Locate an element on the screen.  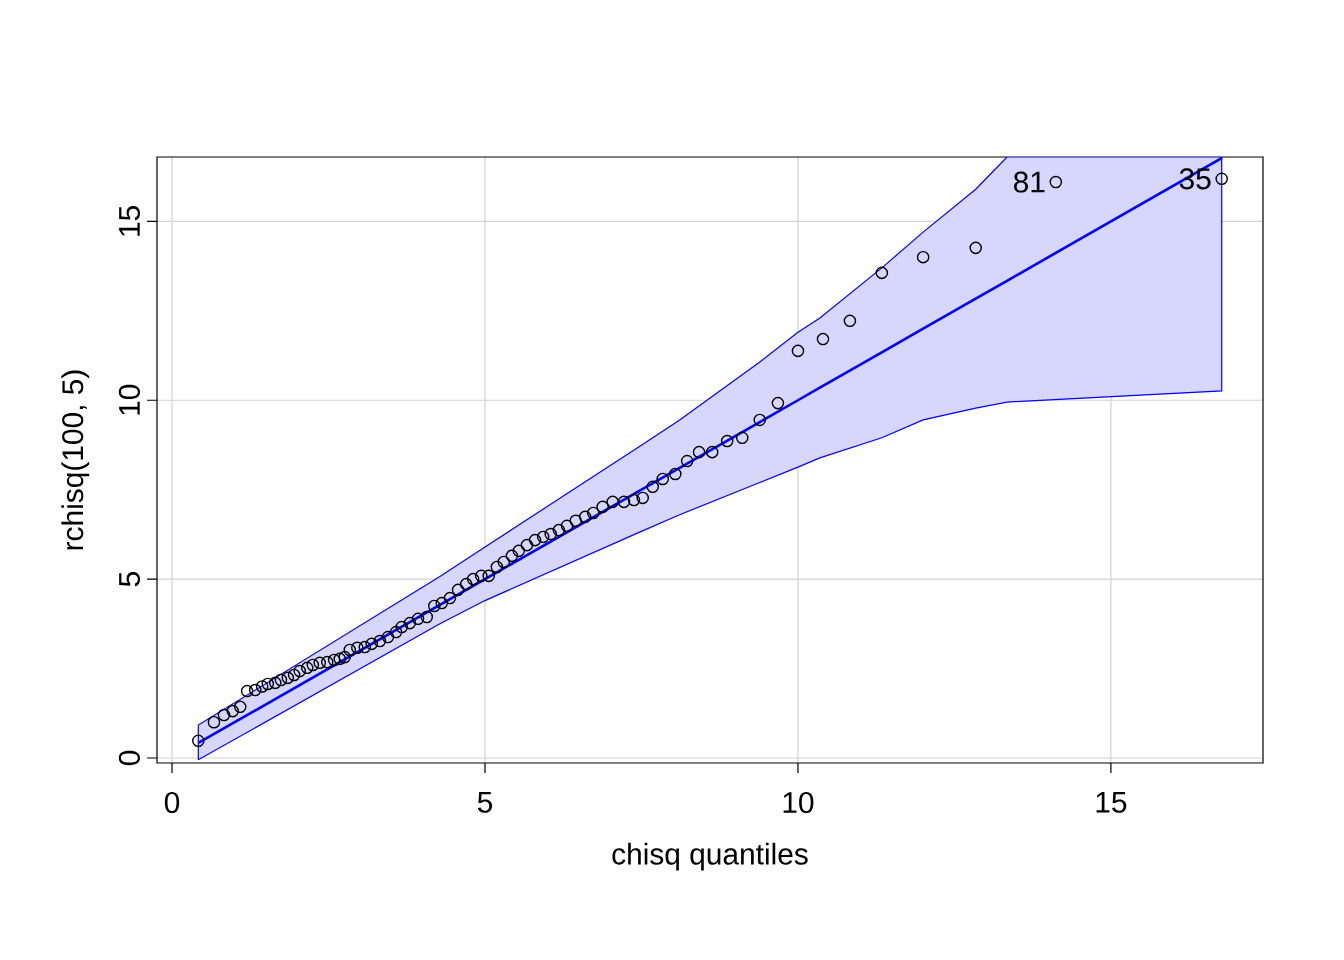
y-tick-label: 5 is located at coordinates (129, 579).